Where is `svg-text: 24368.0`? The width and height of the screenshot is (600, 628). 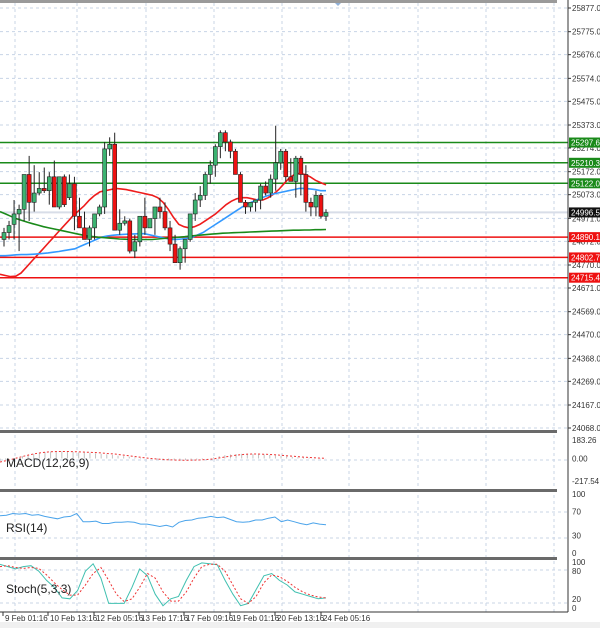
svg-text: 24368.0 is located at coordinates (586, 358).